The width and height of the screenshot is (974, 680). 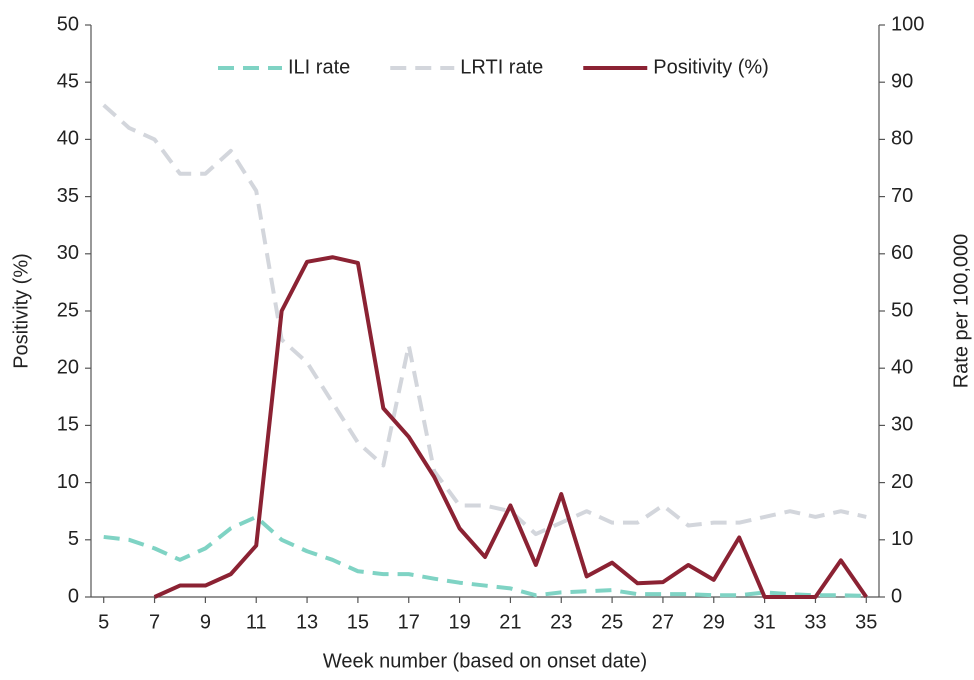 I want to click on y2-tick-label: 40, so click(x=902, y=367).